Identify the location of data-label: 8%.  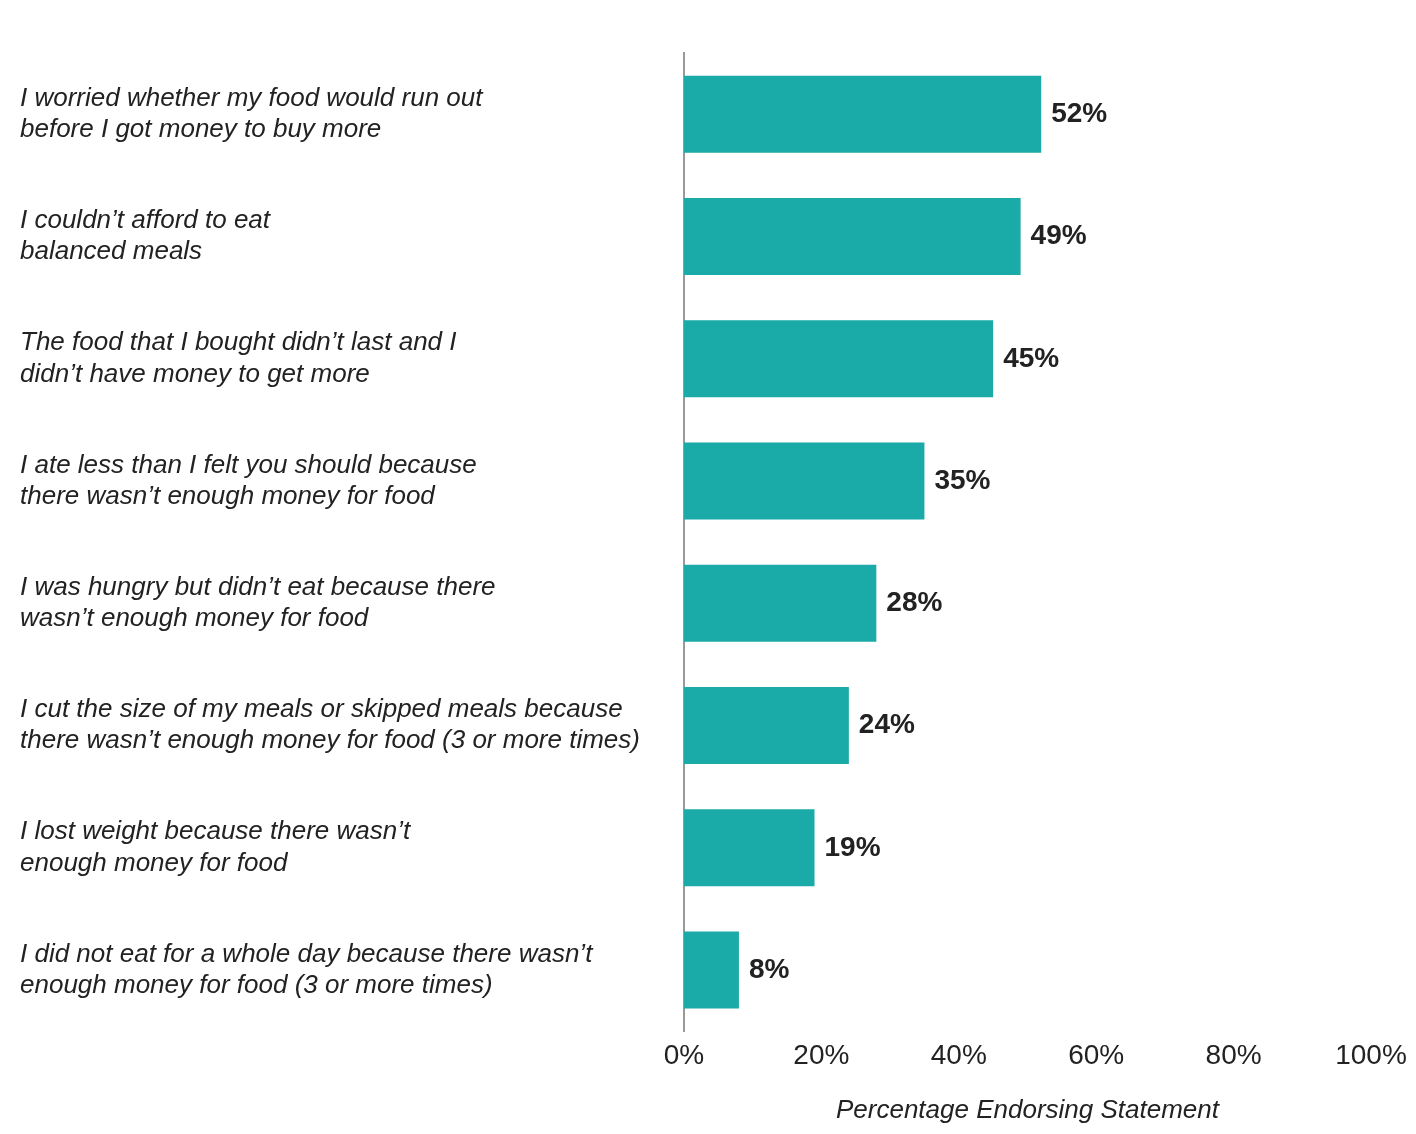
(769, 968).